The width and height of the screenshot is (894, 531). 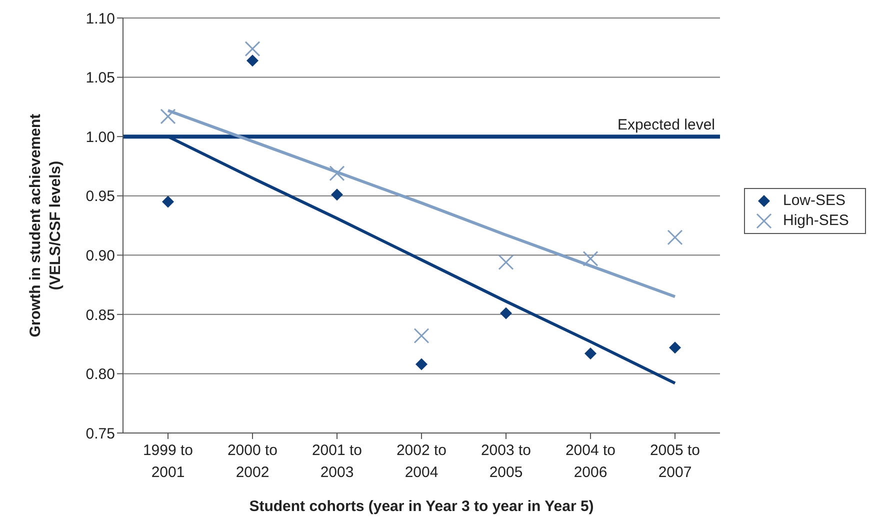 What do you see at coordinates (590, 461) in the screenshot?
I see `x-tick-label: 2004 to 2006` at bounding box center [590, 461].